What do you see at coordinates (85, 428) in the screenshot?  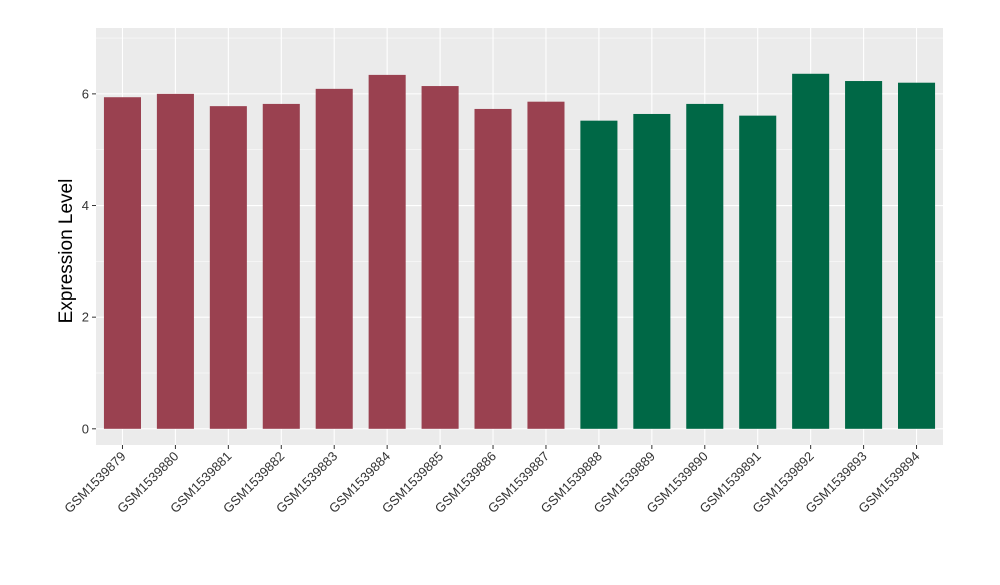 I see `y-tick-label: 0` at bounding box center [85, 428].